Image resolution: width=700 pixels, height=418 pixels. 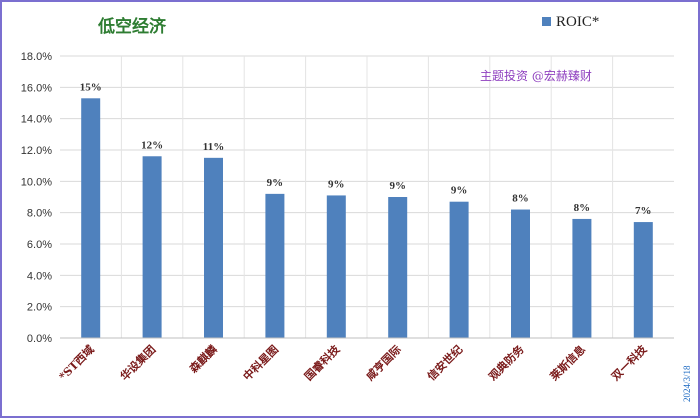 What do you see at coordinates (687, 383) in the screenshot?
I see `date-stamp: 2024/3/18` at bounding box center [687, 383].